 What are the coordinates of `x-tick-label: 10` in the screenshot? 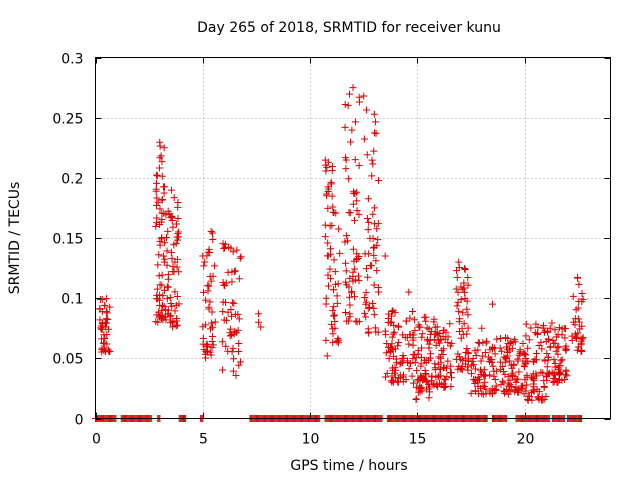 It's located at (311, 440).